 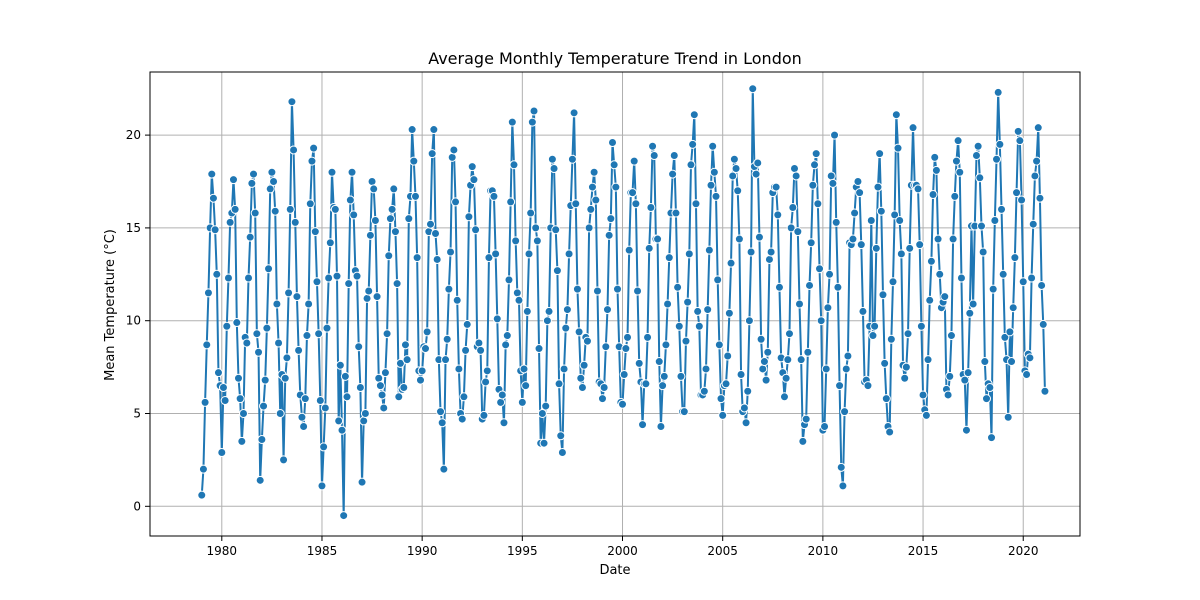 What do you see at coordinates (622, 551) in the screenshot?
I see `x-tick-label: 2000` at bounding box center [622, 551].